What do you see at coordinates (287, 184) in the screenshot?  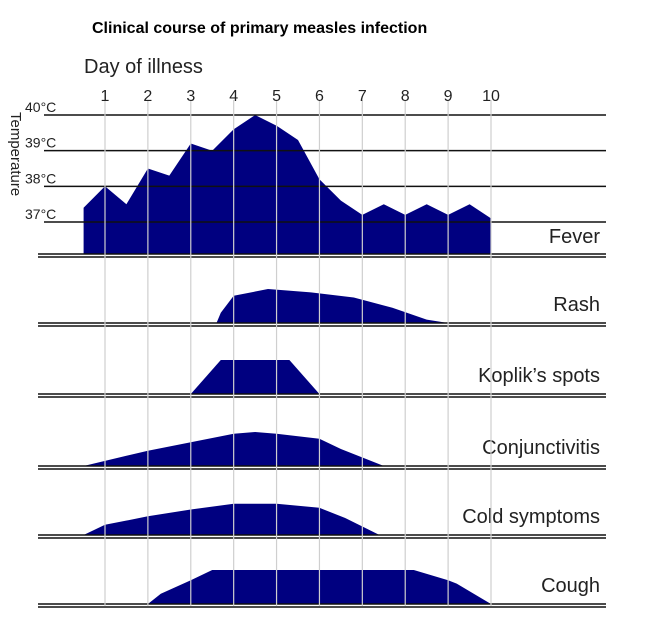 I see `fever-area` at bounding box center [287, 184].